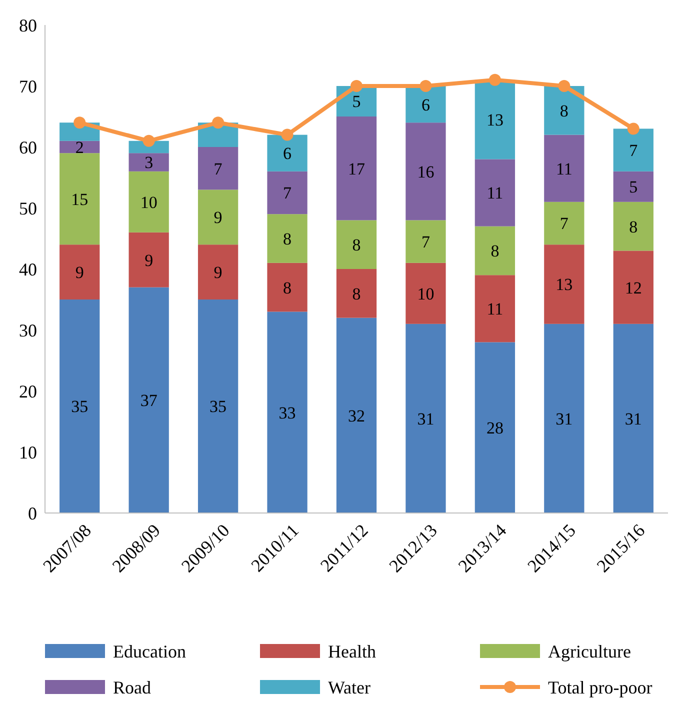  I want to click on y-tick-label: 50, so click(28, 208).